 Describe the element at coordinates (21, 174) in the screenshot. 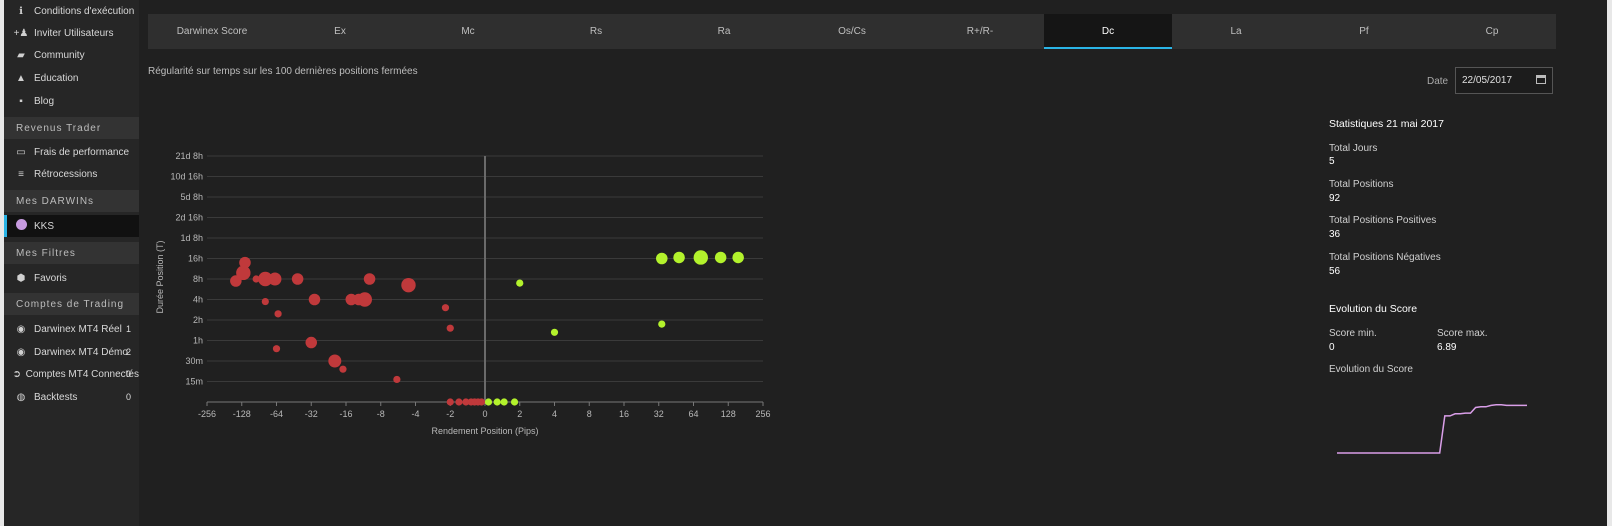

I see `coins-icon: ≡` at that location.